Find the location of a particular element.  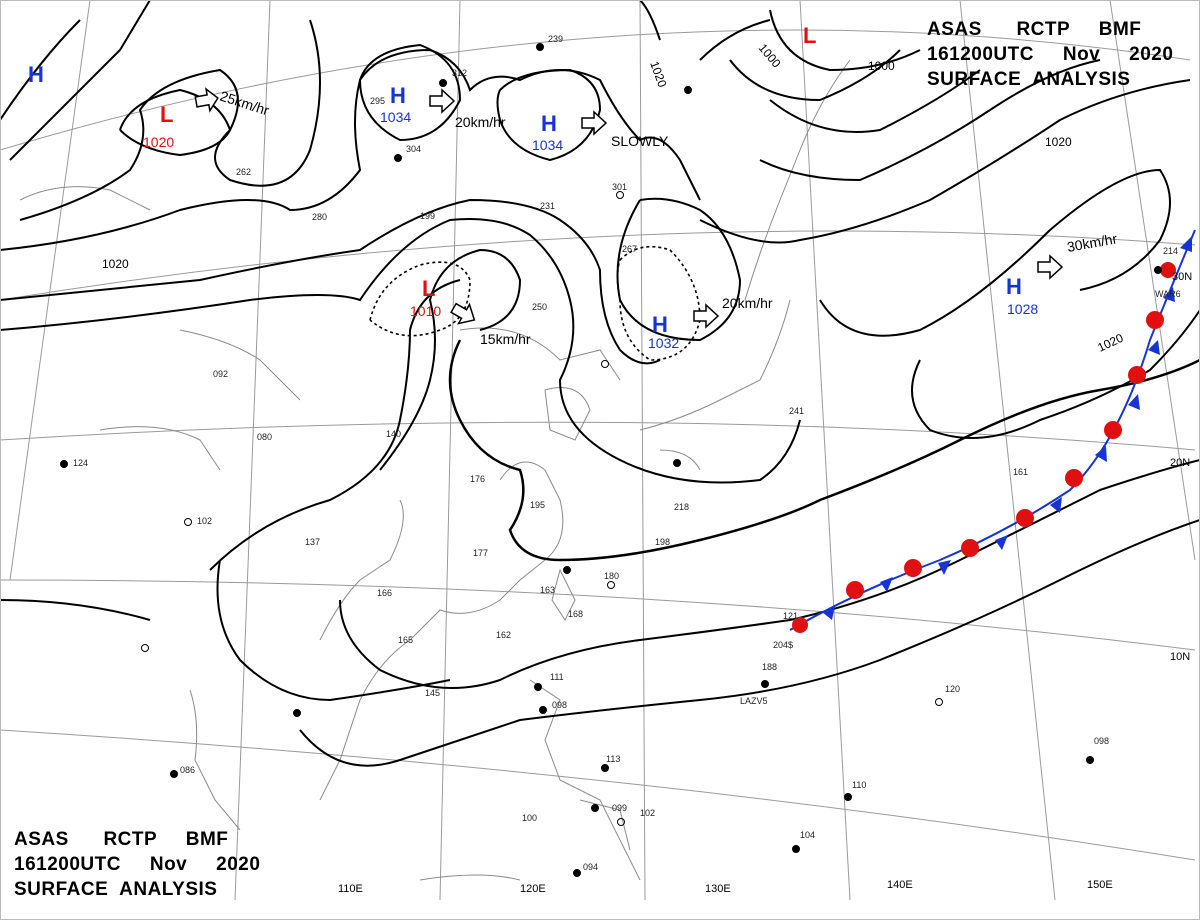

station-value: 168 is located at coordinates (575, 614).